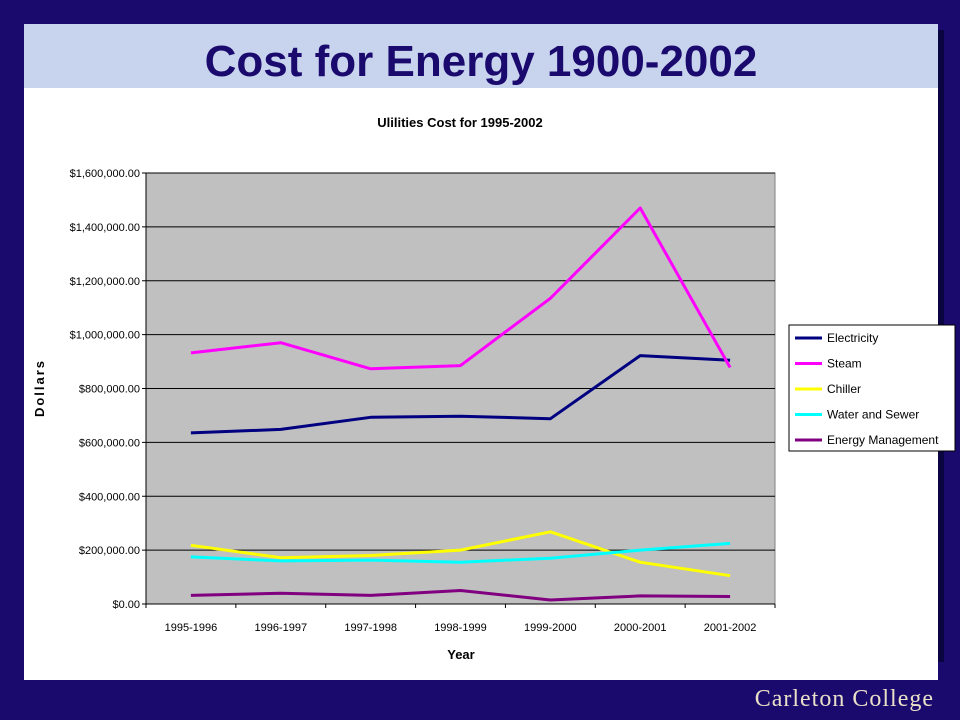 This screenshot has width=960, height=720. Describe the element at coordinates (844, 364) in the screenshot. I see `legend-label: Steam` at that location.